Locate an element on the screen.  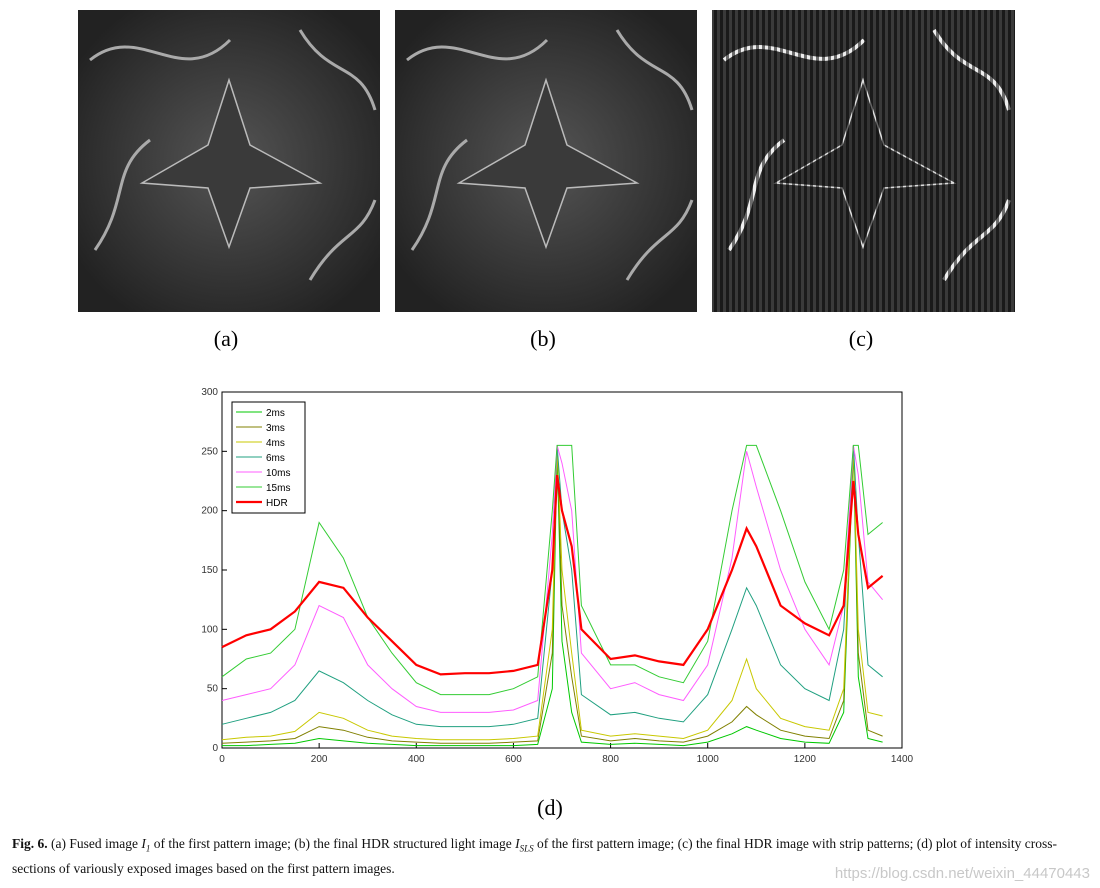
y-tick-label: 300 is located at coordinates (209, 392).